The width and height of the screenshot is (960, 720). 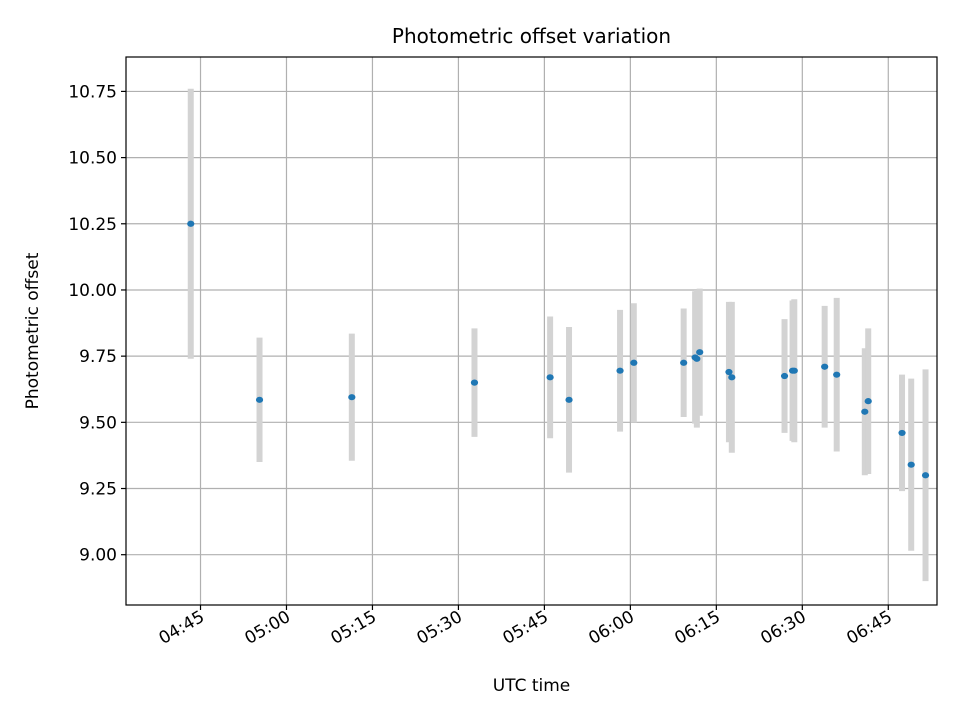 What do you see at coordinates (98, 357) in the screenshot?
I see `y-tick-label: 9.75` at bounding box center [98, 357].